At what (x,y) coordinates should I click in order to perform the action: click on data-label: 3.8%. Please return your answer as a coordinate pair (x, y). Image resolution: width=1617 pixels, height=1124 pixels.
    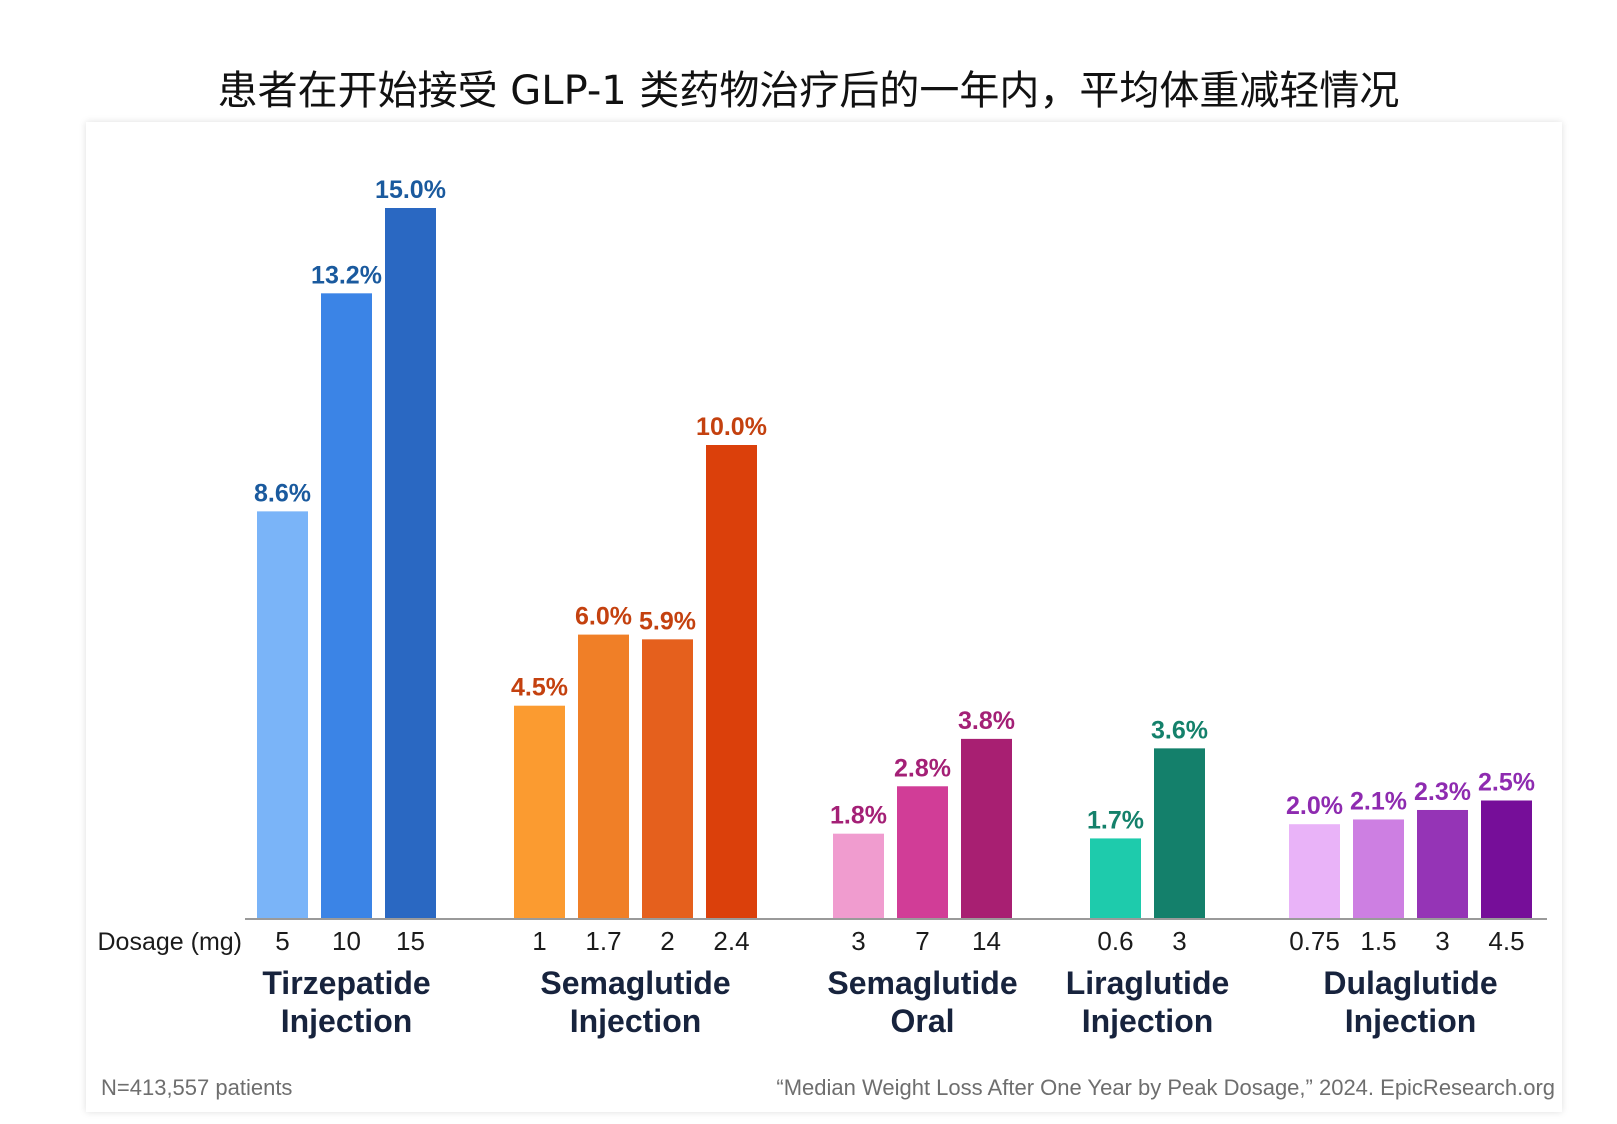
    Looking at the image, I should click on (986, 721).